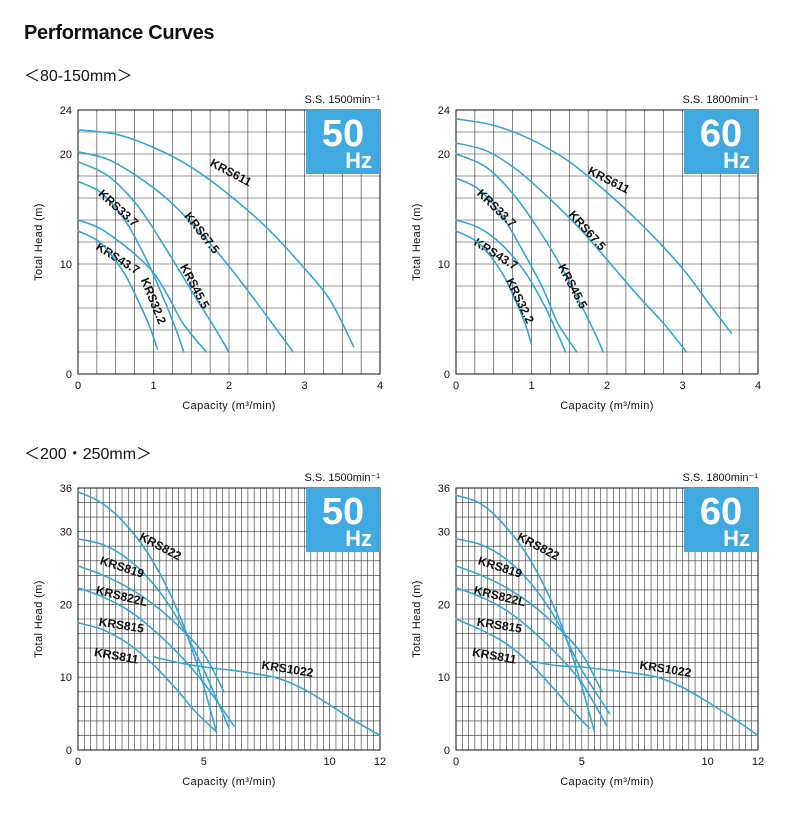  Describe the element at coordinates (88, 454) in the screenshot. I see `section-label-200-250: ＜200・250mm＞` at that location.